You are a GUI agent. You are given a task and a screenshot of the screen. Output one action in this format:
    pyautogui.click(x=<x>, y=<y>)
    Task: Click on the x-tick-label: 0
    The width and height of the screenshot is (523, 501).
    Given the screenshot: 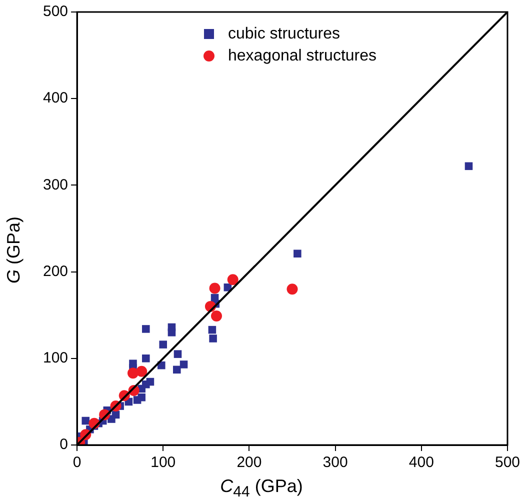 What is the action you would take?
    pyautogui.click(x=77, y=463)
    